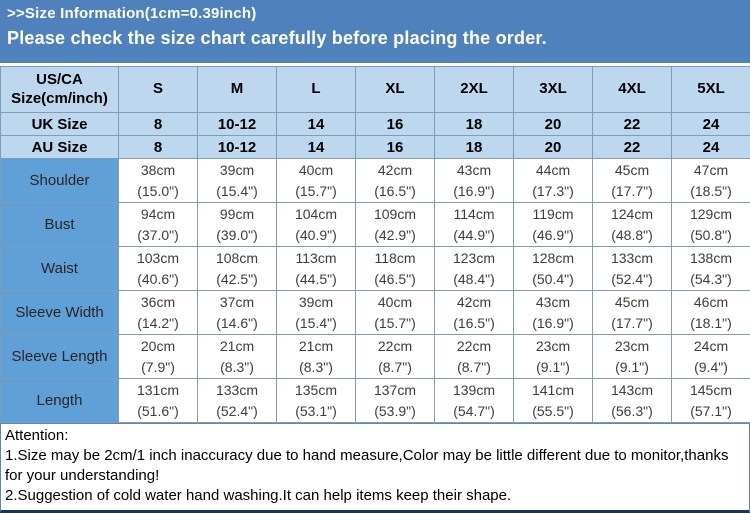 The height and width of the screenshot is (514, 750). Describe the element at coordinates (711, 214) in the screenshot. I see `measure-cm: 129cm` at that location.